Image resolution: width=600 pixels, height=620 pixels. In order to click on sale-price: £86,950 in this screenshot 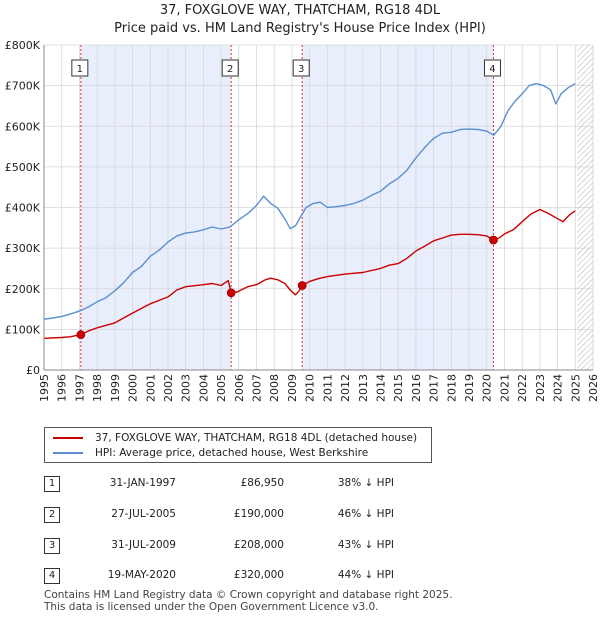, I will do `click(262, 483)`.